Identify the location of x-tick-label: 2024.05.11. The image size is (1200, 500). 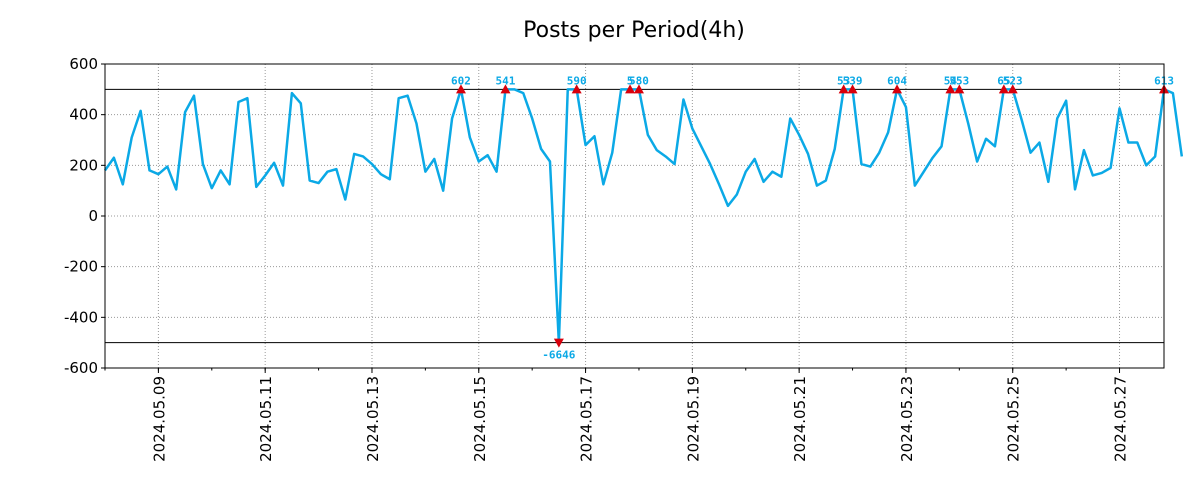
(266, 419).